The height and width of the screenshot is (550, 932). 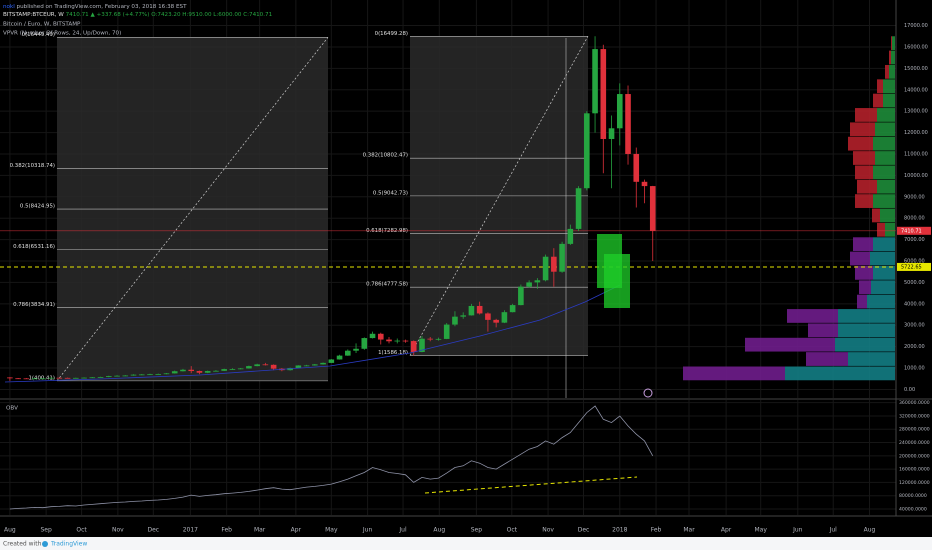 What do you see at coordinates (296, 530) in the screenshot?
I see `x-tick-label: Apr` at bounding box center [296, 530].